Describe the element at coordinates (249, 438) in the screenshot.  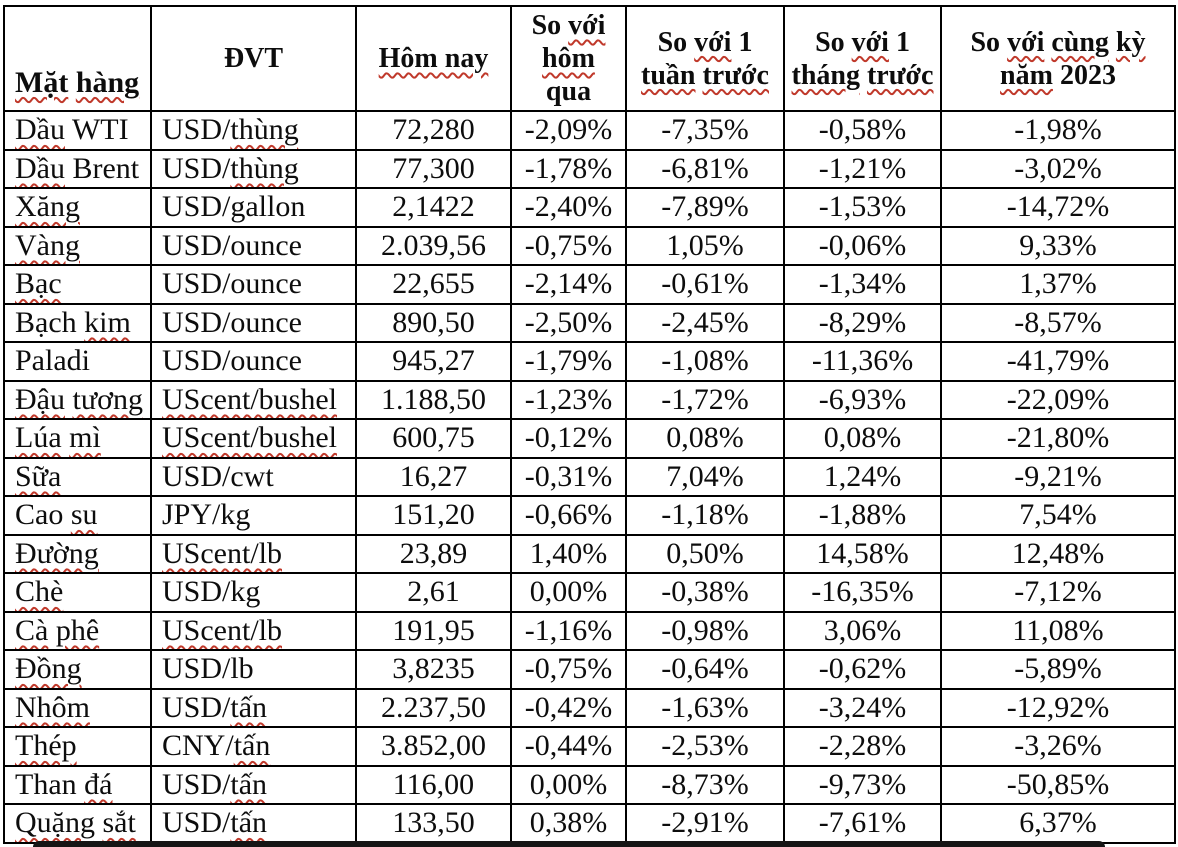
I see `spellcheck-squiggle: UScent/bushel` at that location.